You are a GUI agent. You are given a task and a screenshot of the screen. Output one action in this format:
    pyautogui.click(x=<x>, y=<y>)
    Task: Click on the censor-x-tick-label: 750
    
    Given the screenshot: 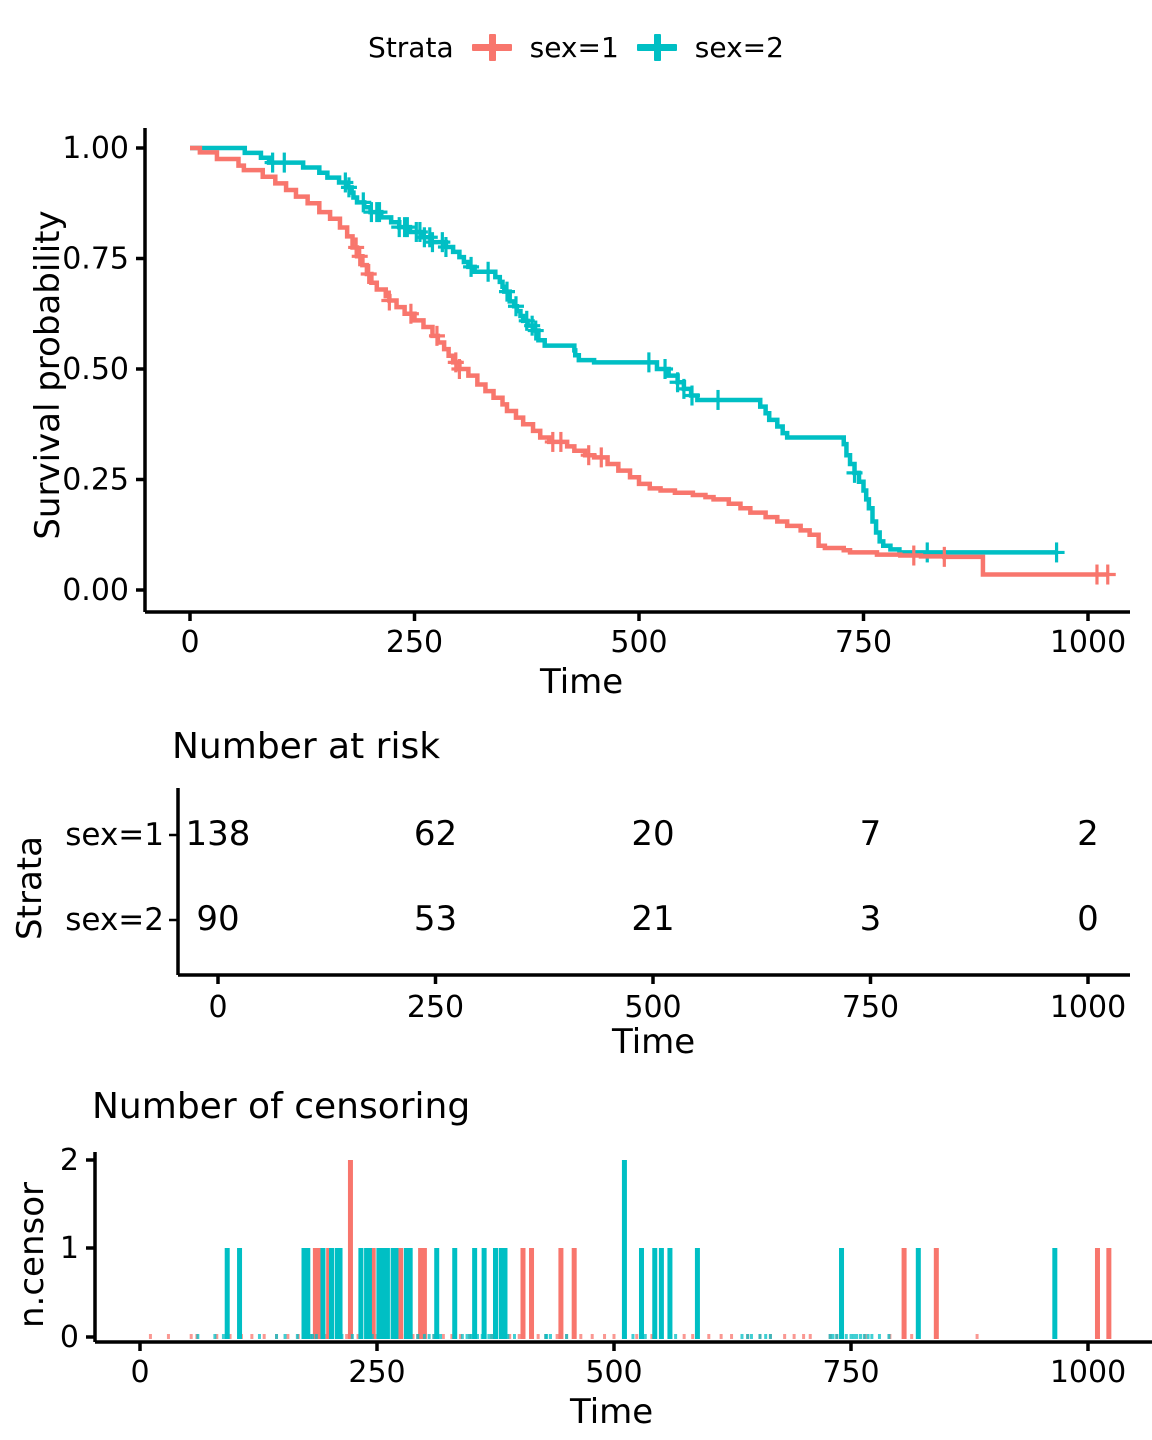 What is the action you would take?
    pyautogui.click(x=850, y=1372)
    